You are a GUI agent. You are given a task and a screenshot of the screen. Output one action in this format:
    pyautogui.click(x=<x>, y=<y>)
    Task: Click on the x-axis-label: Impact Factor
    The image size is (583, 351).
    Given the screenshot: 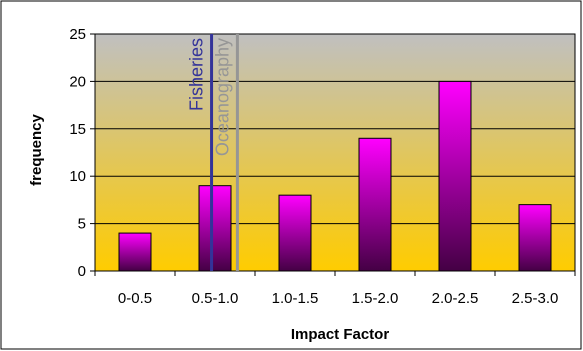 What is the action you would take?
    pyautogui.click(x=340, y=334)
    